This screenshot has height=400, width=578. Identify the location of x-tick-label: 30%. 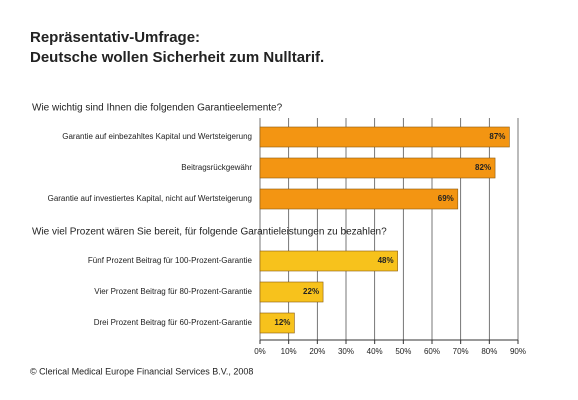
(346, 351).